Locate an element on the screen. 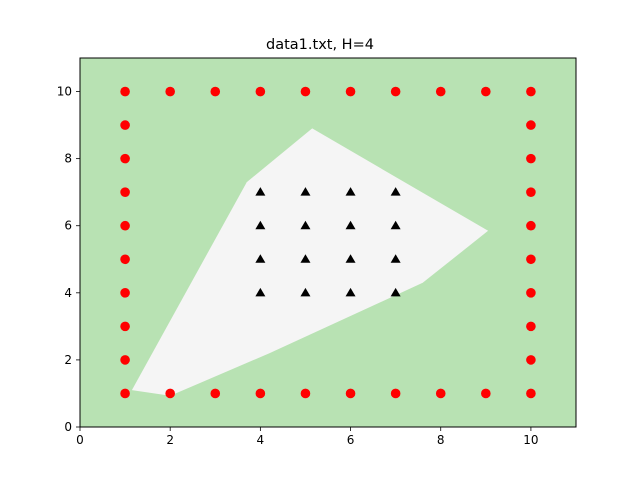  x-tick-label: 8 is located at coordinates (441, 440).